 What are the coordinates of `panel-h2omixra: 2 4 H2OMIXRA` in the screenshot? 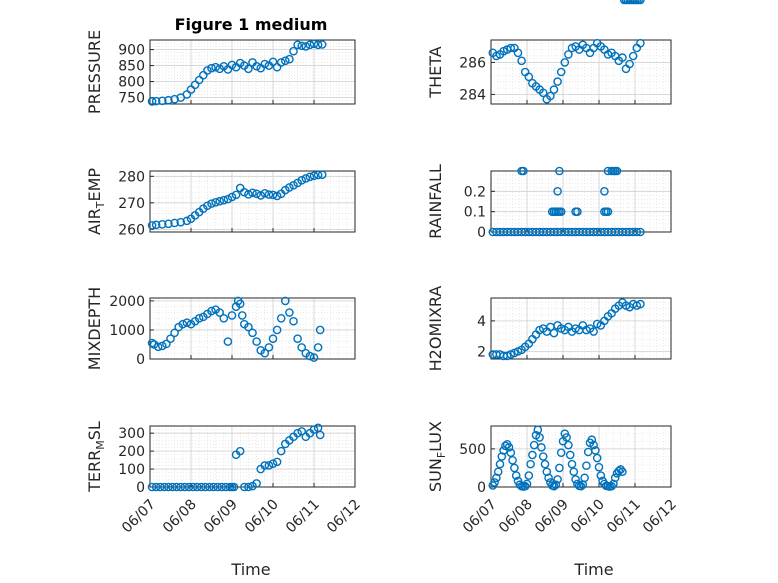 It's located at (549, 329).